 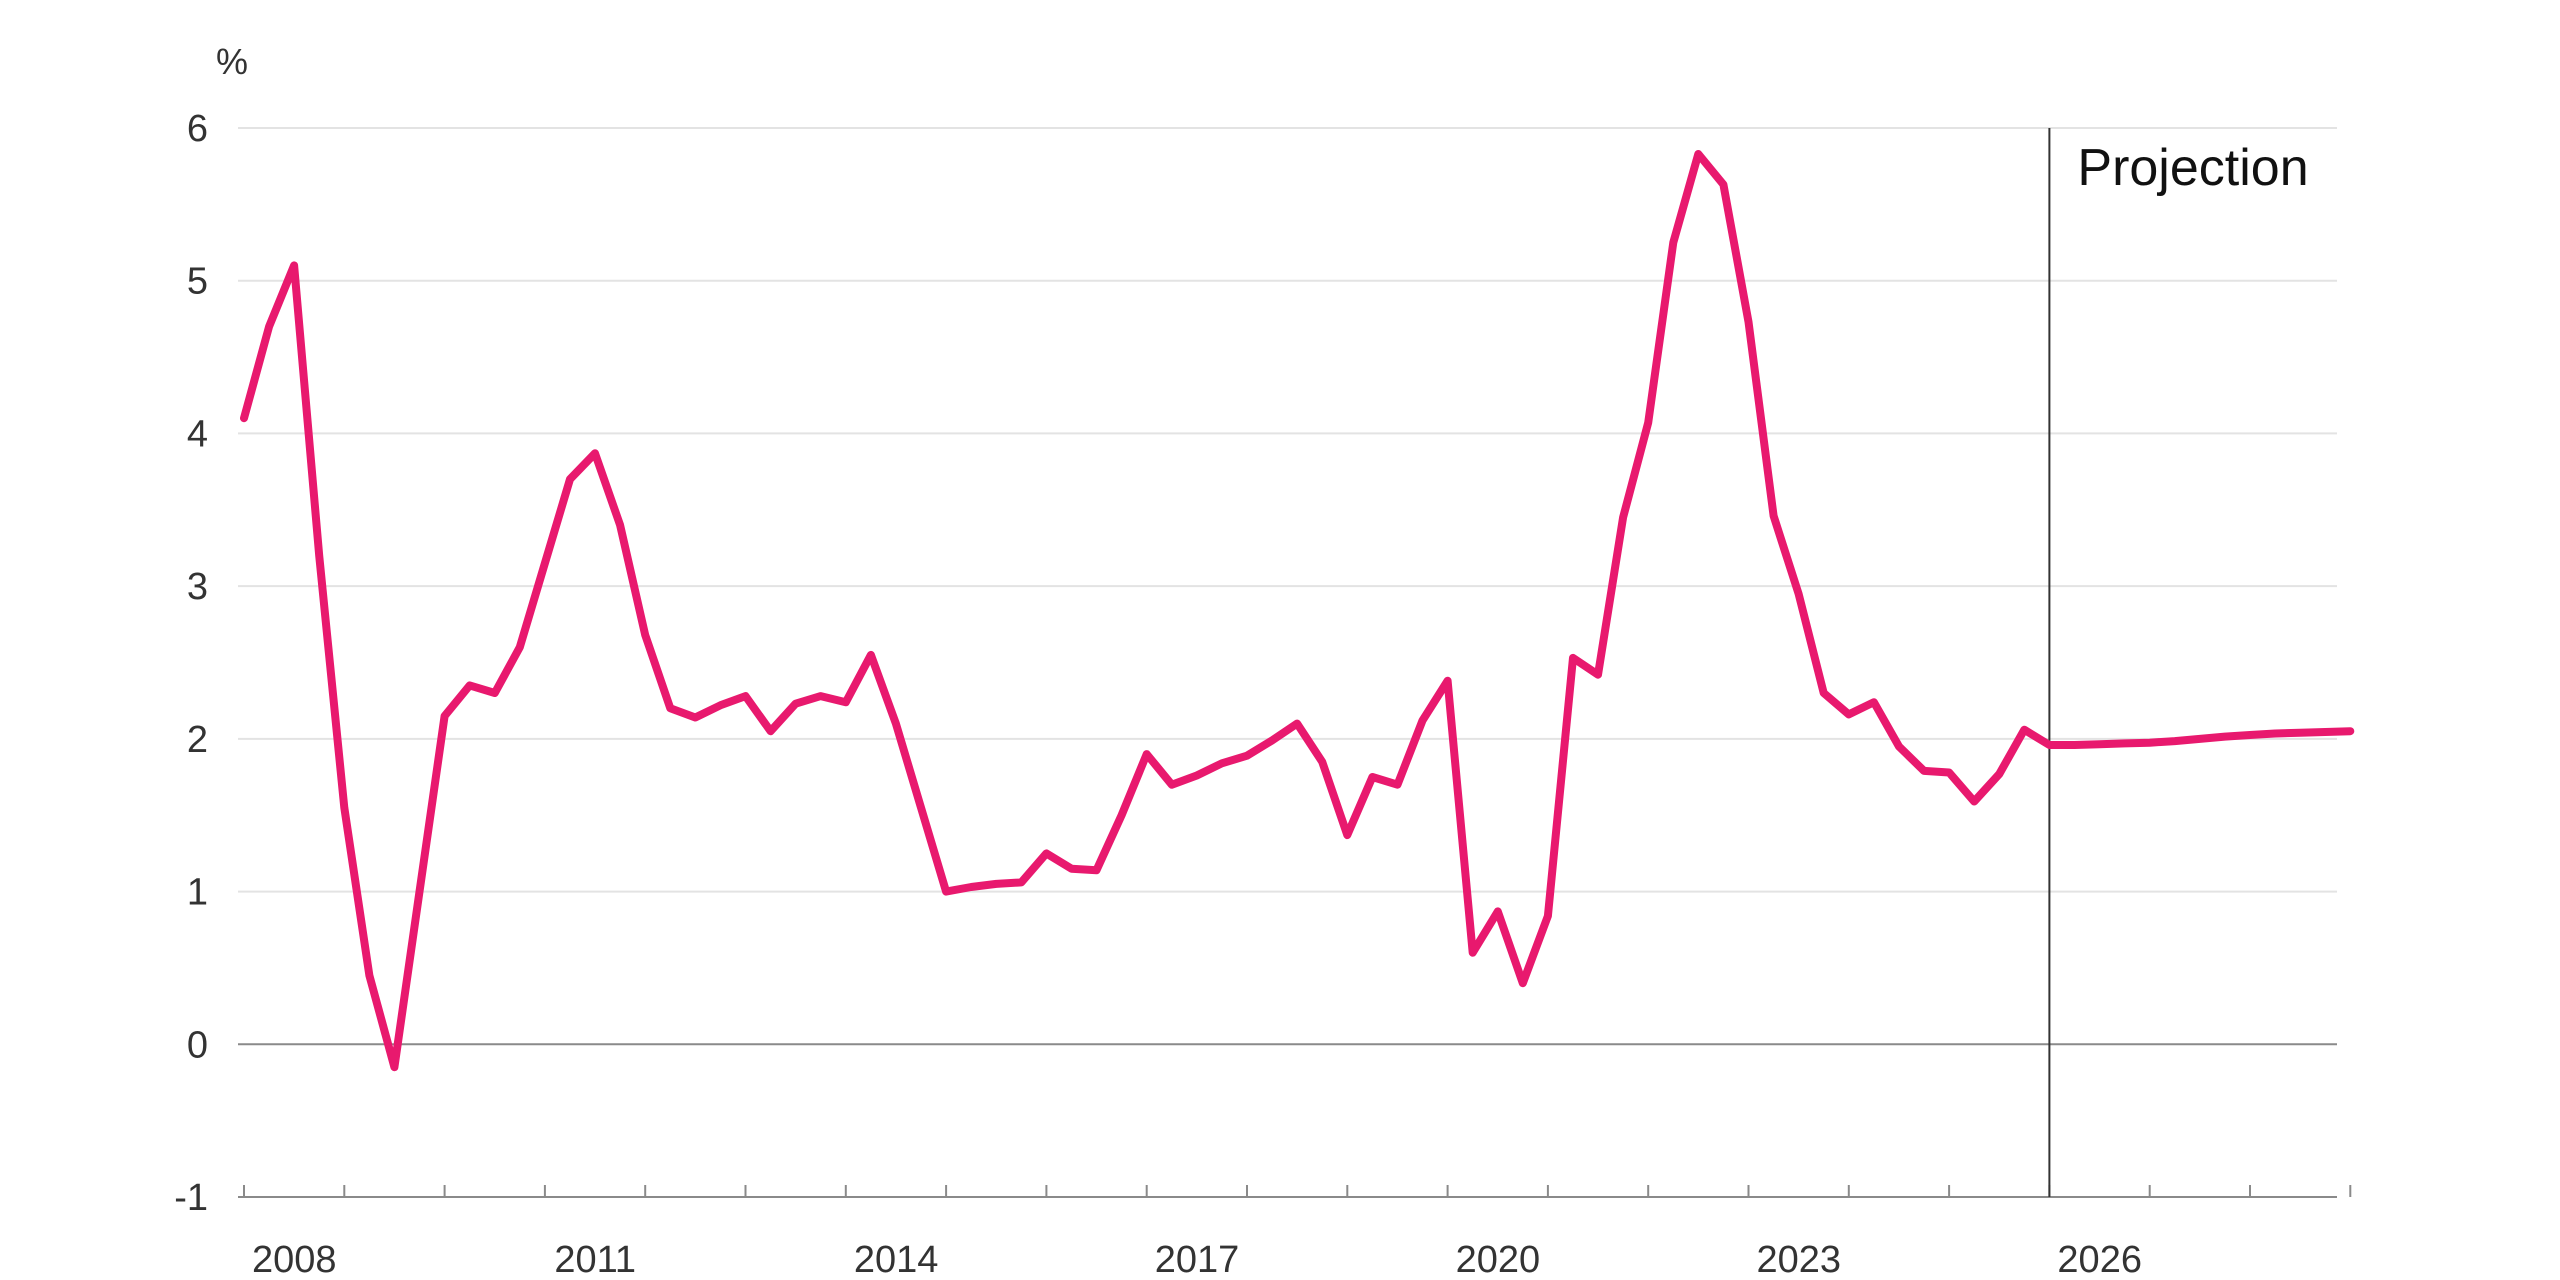 I want to click on axes, so click(x=1287, y=1120).